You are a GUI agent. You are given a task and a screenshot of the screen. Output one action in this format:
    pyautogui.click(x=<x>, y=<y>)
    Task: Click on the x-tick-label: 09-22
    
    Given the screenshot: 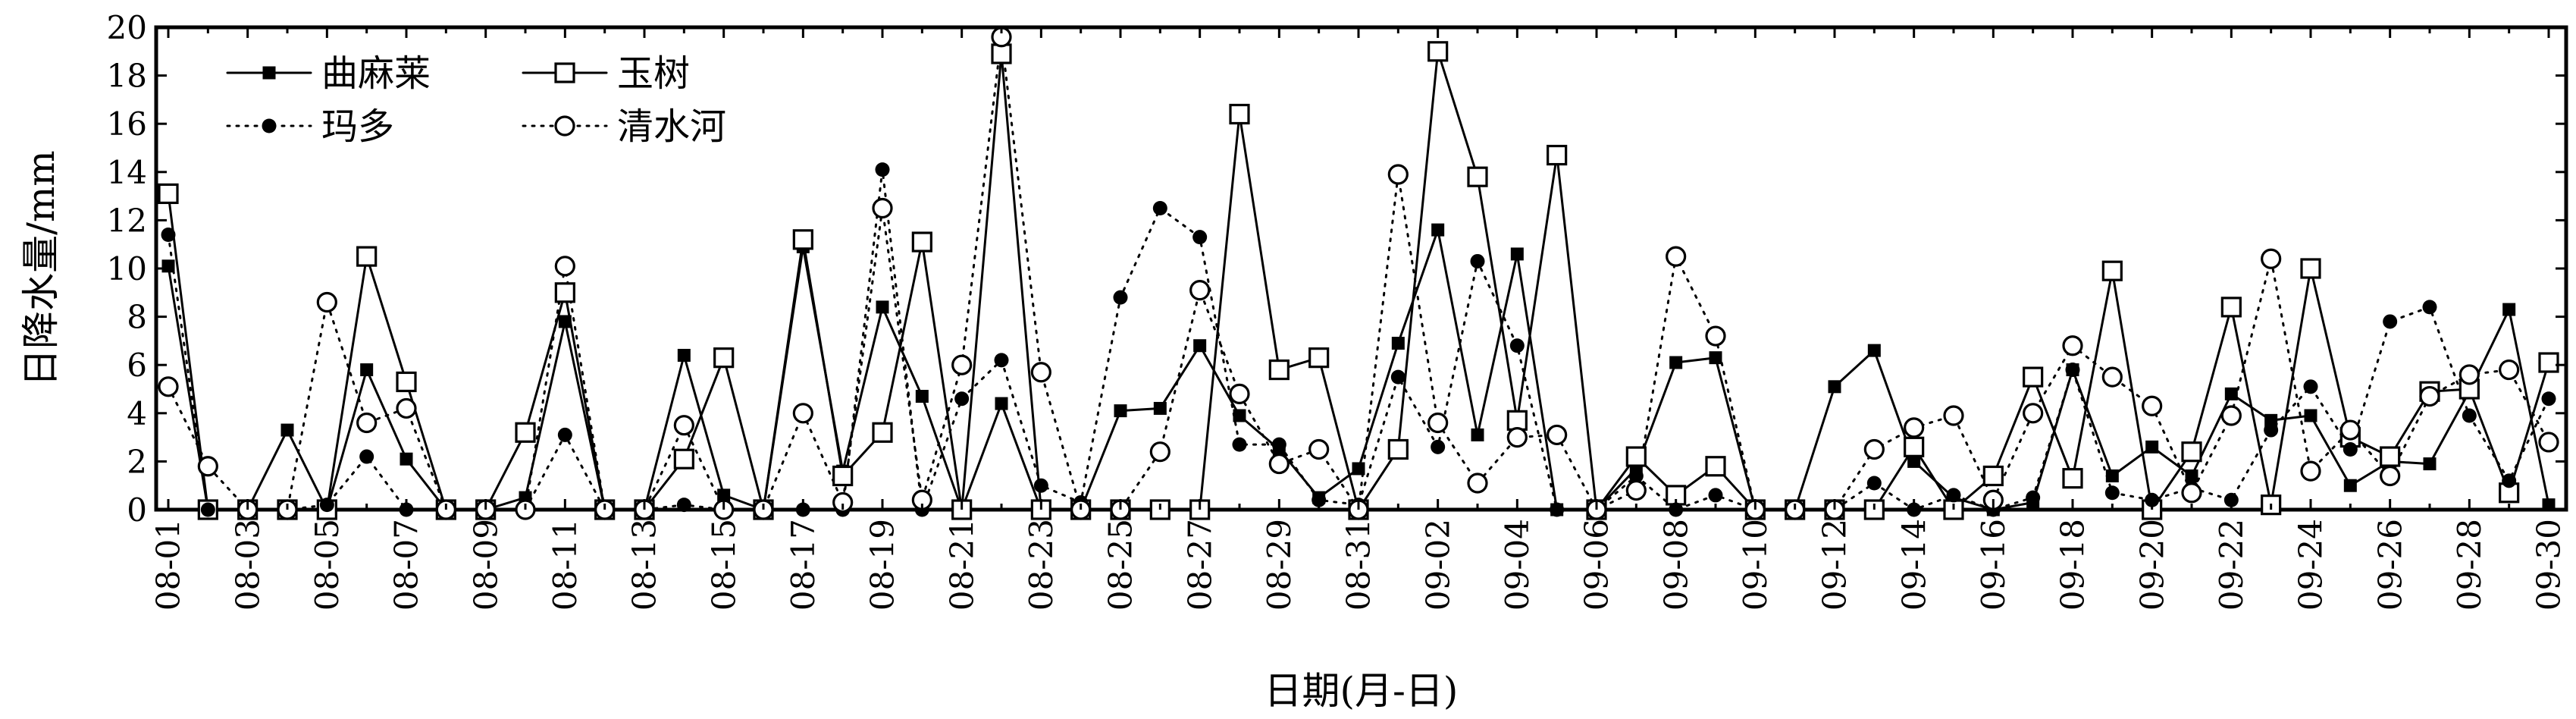 What is the action you would take?
    pyautogui.click(x=2231, y=565)
    